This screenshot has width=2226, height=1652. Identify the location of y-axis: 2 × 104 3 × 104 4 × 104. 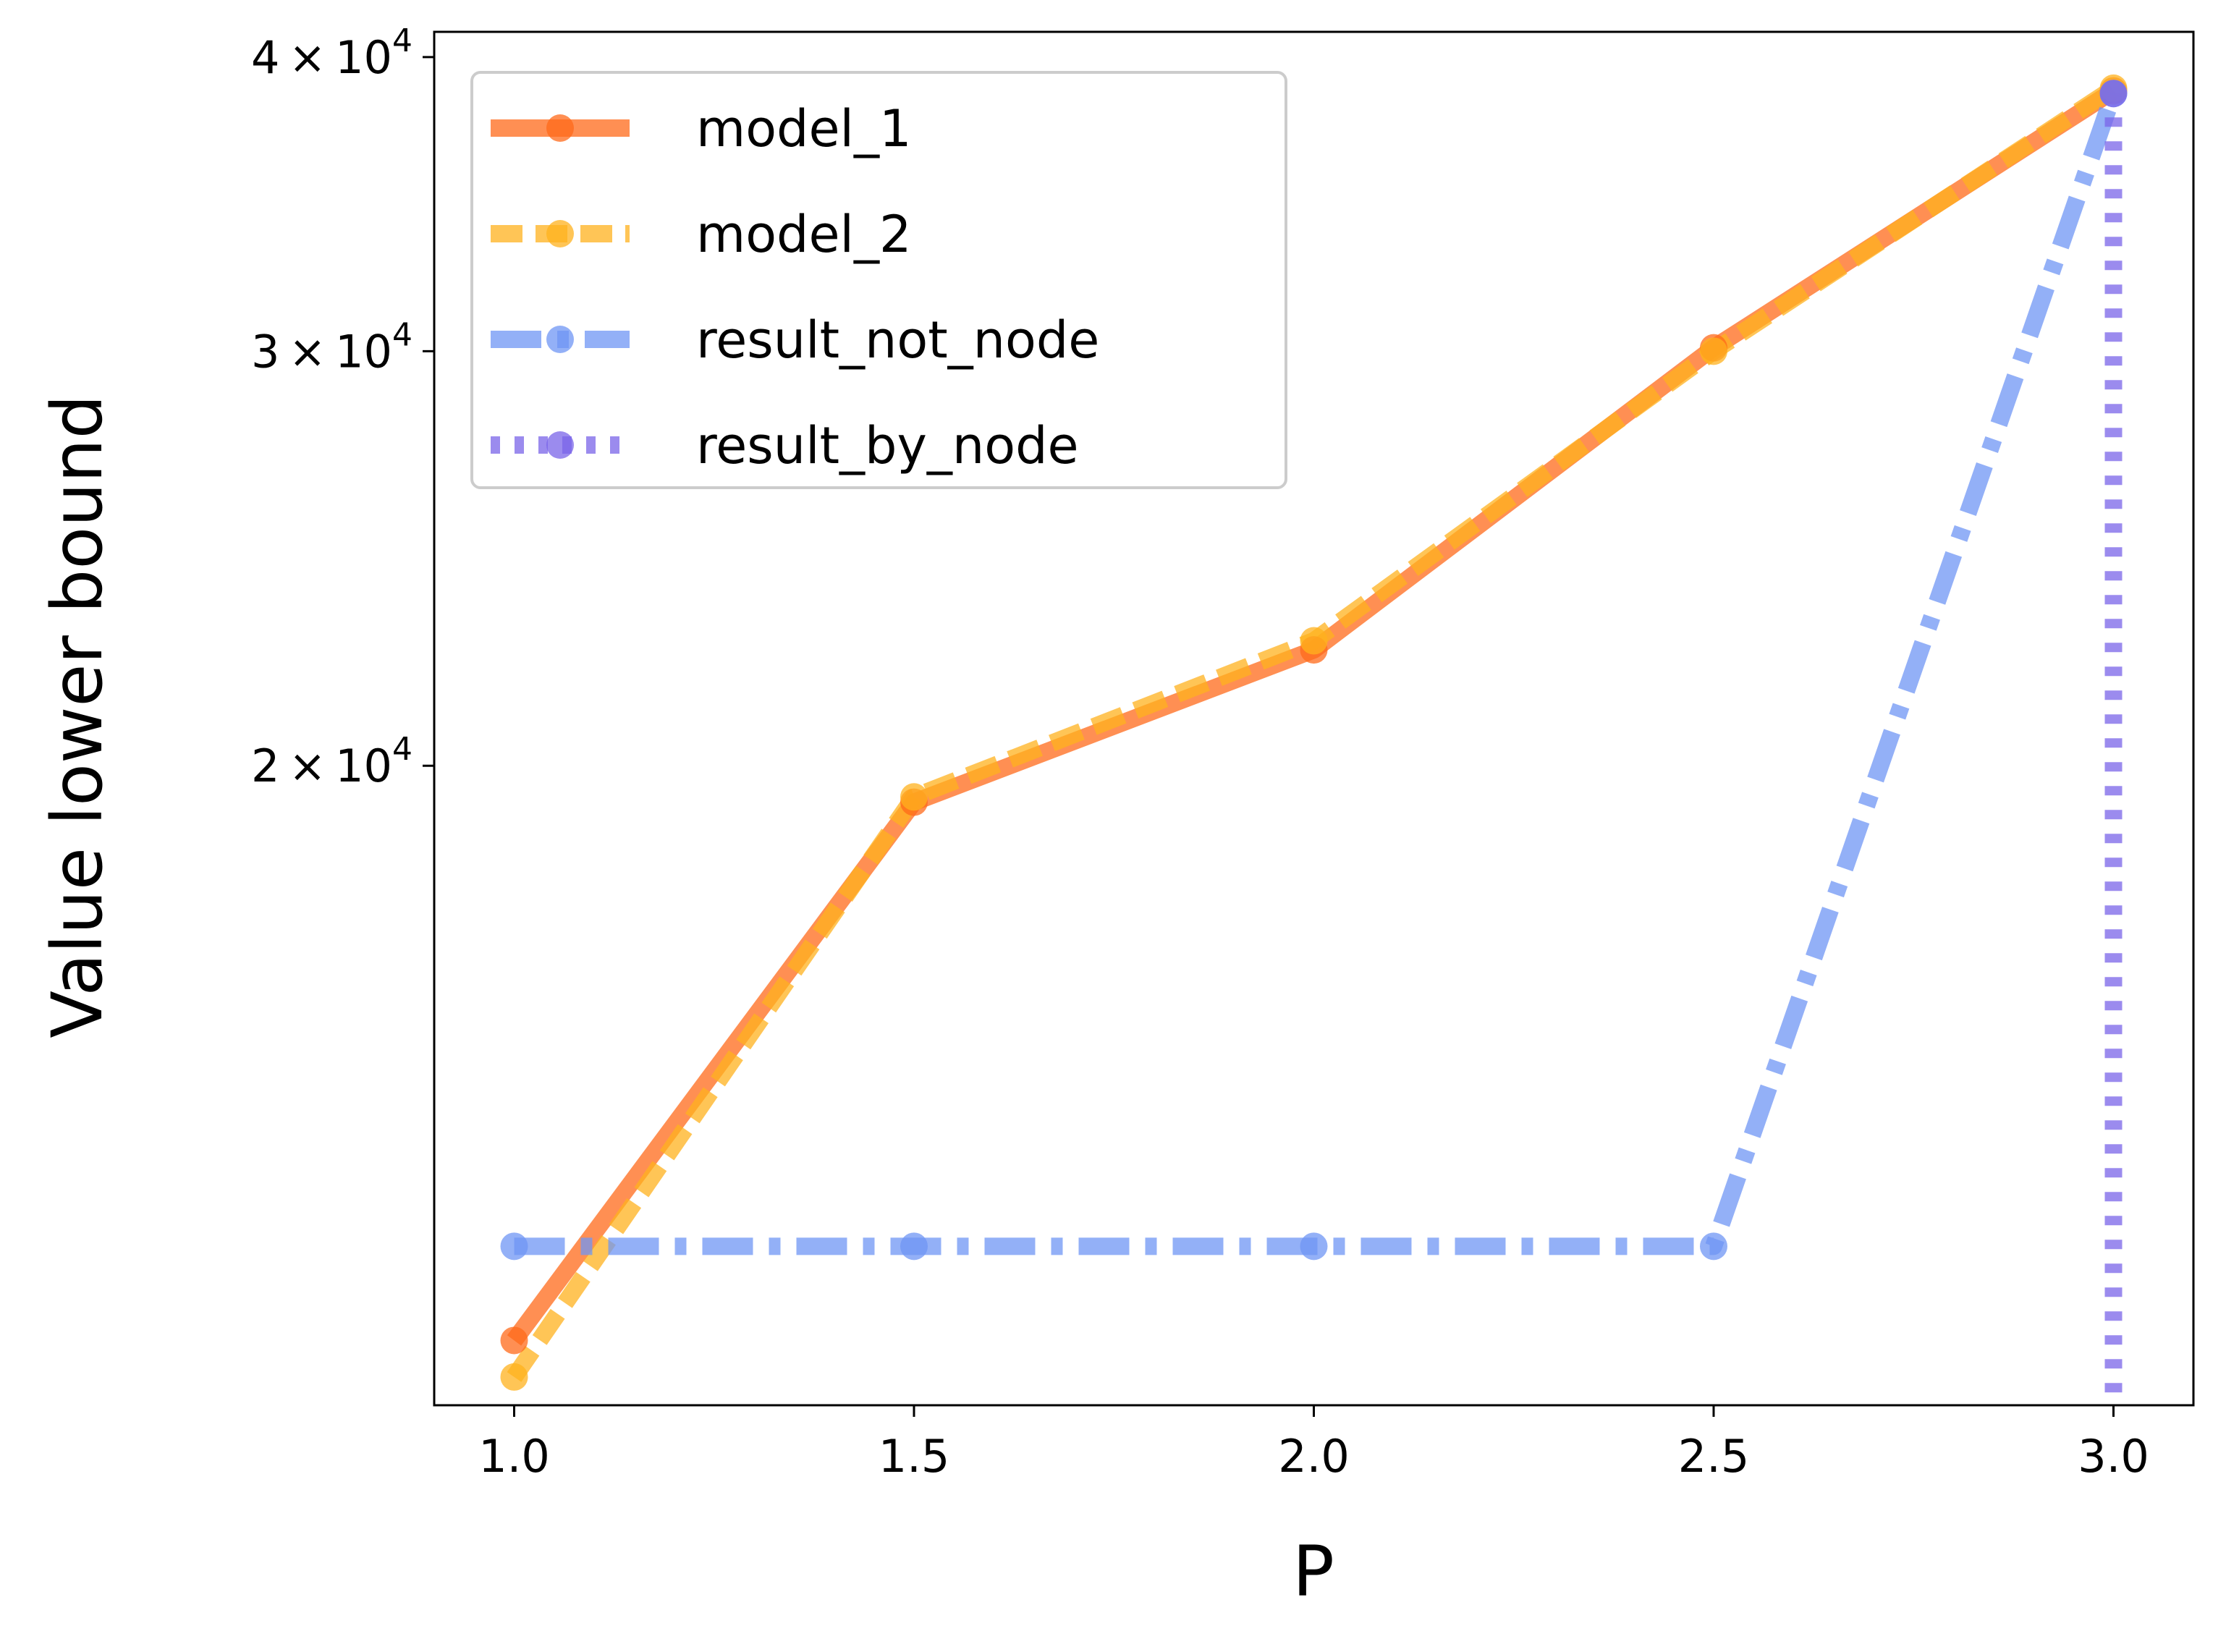
(342, 407).